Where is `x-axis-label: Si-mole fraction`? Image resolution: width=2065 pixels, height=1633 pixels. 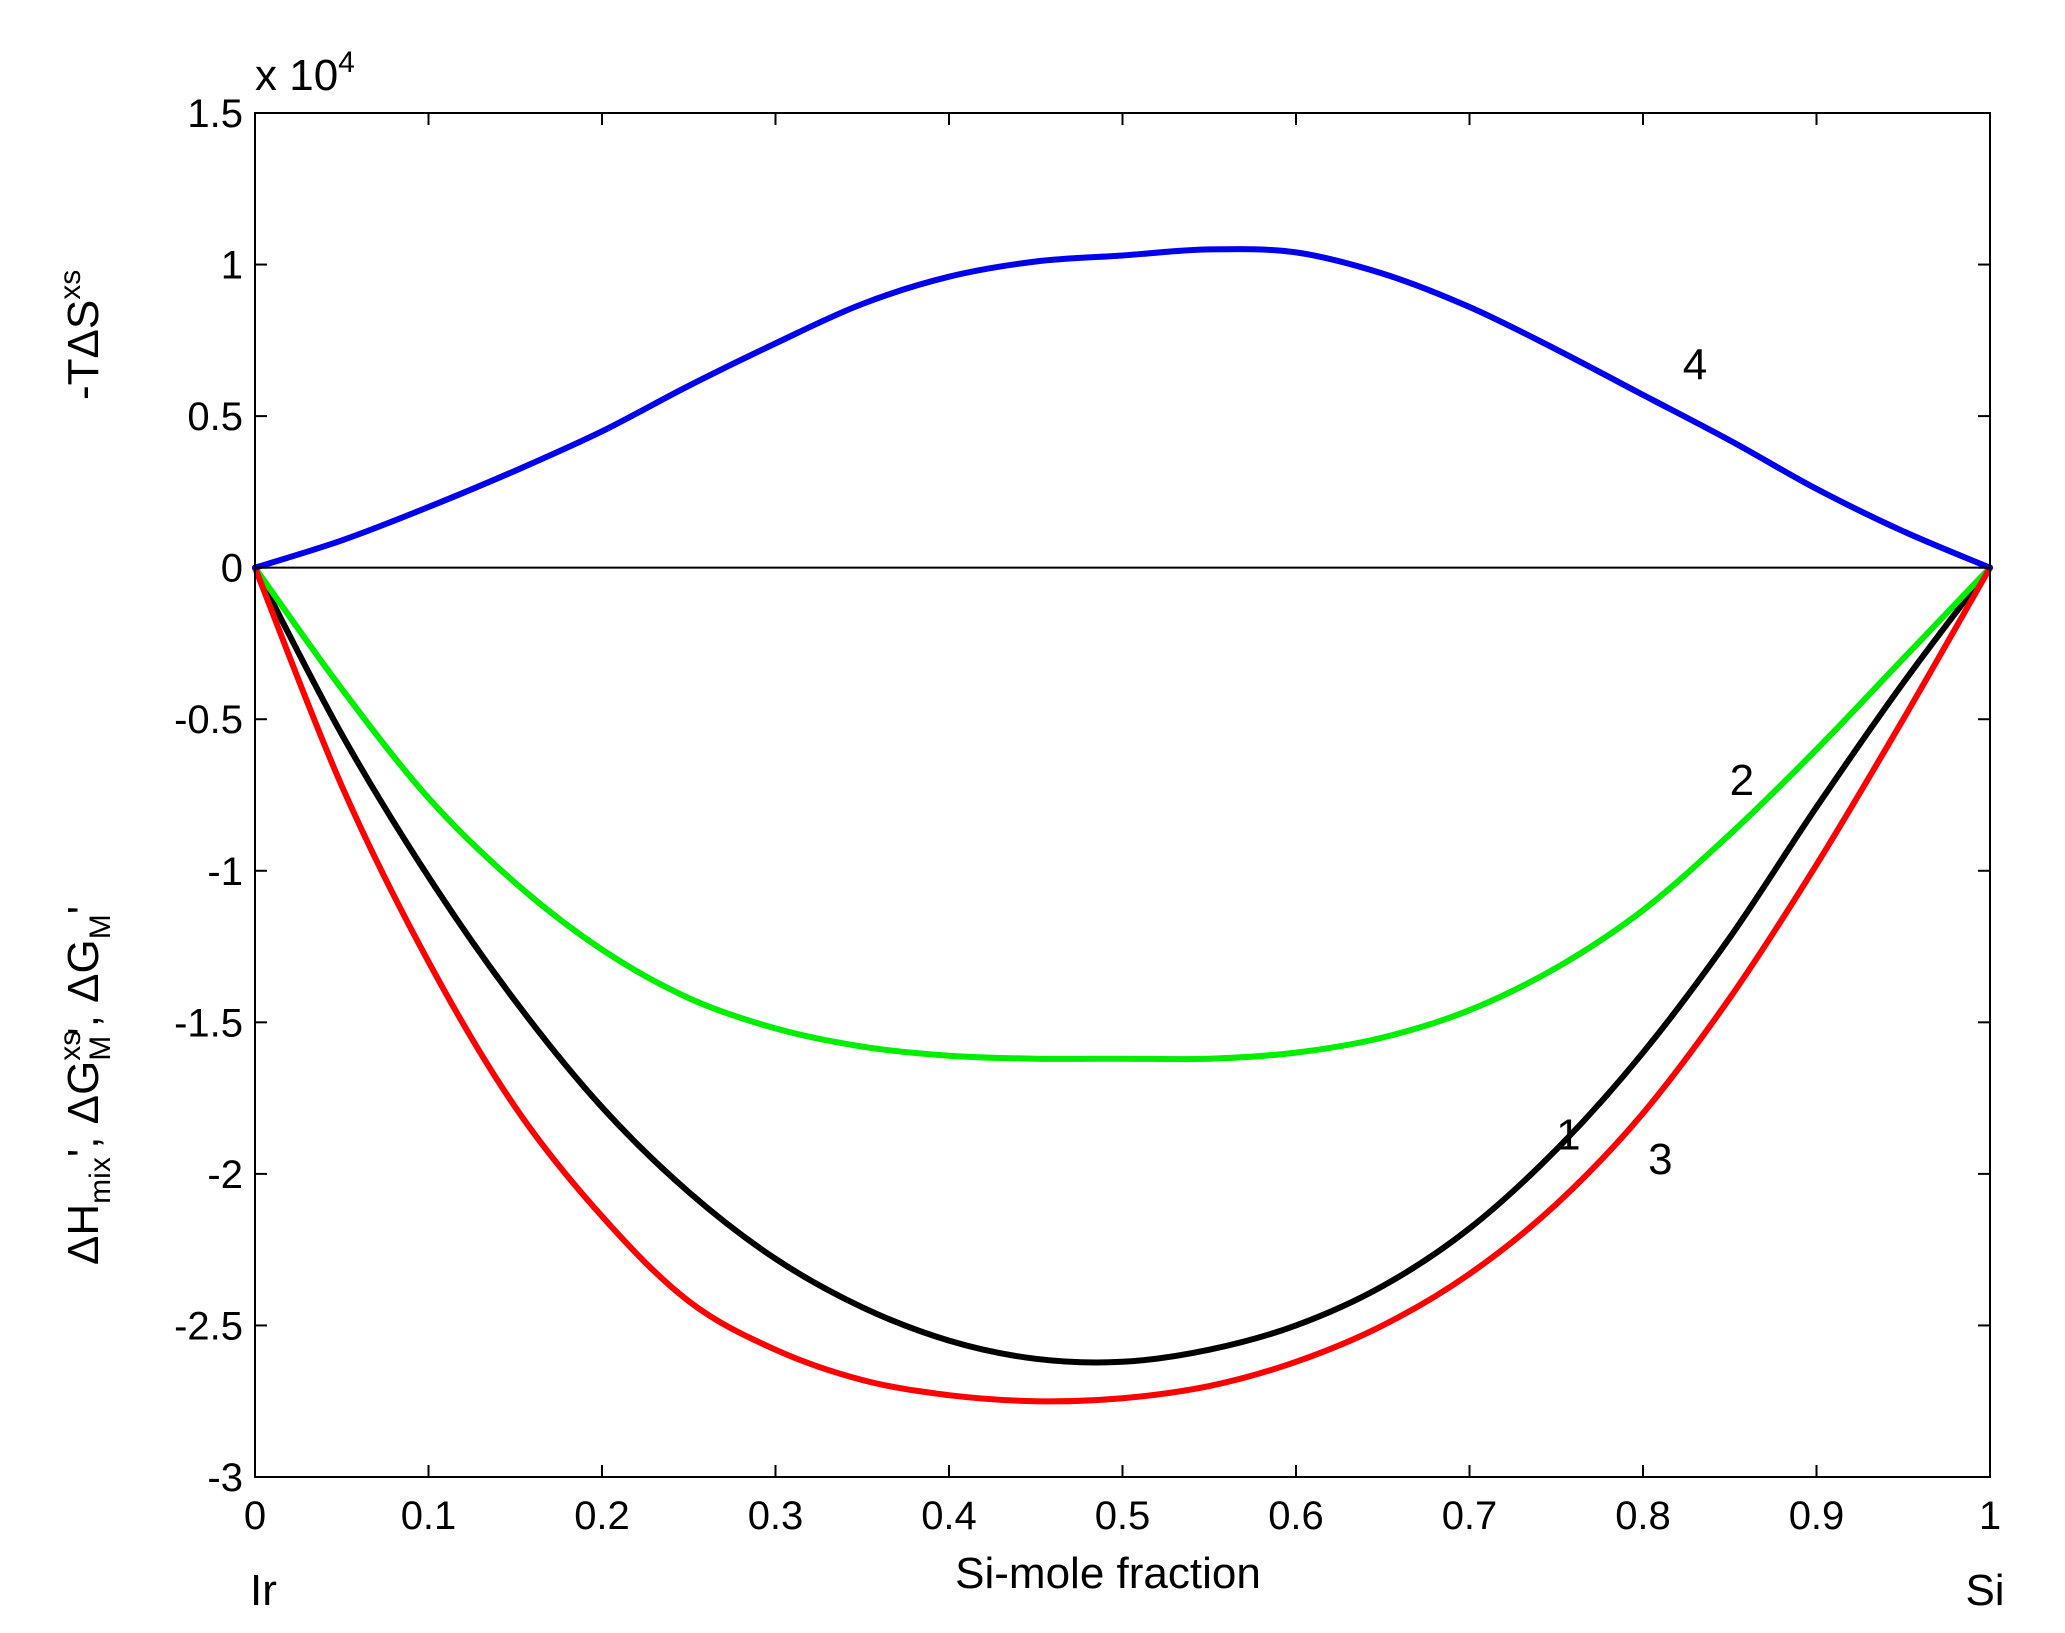
x-axis-label: Si-mole fraction is located at coordinates (1108, 1573).